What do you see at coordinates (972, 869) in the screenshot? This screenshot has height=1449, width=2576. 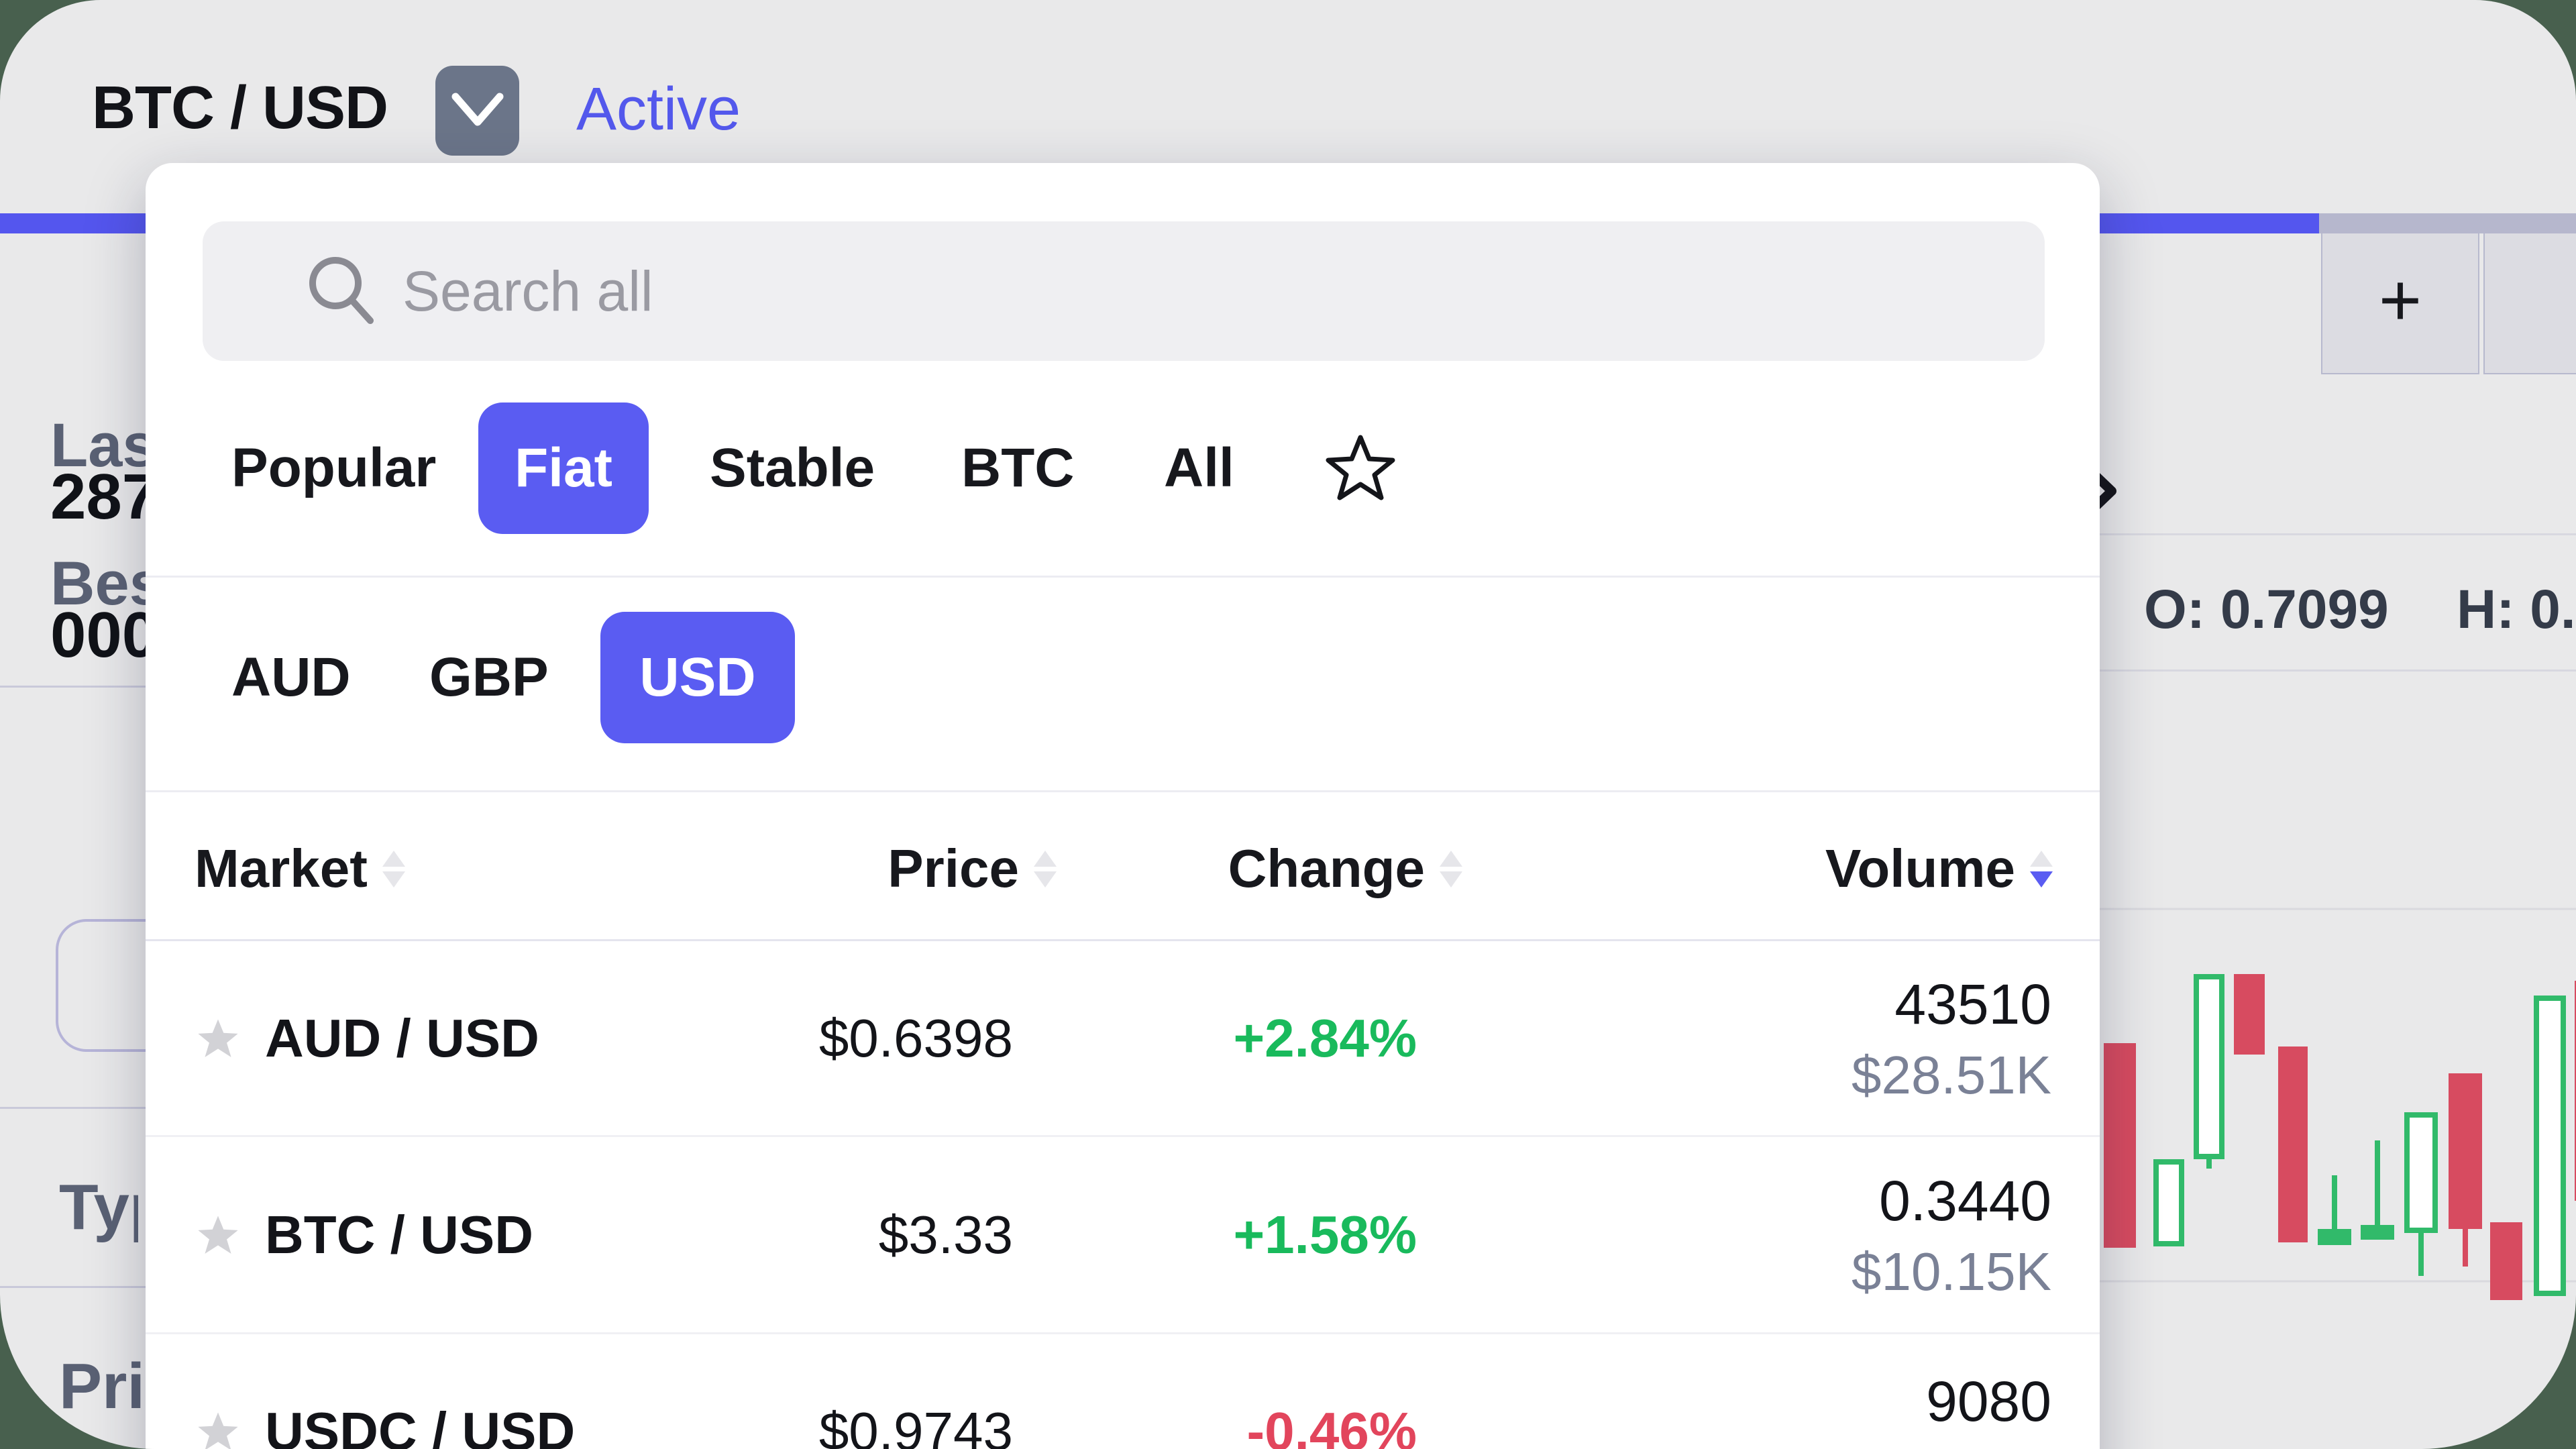 I see `header-price: Price` at bounding box center [972, 869].